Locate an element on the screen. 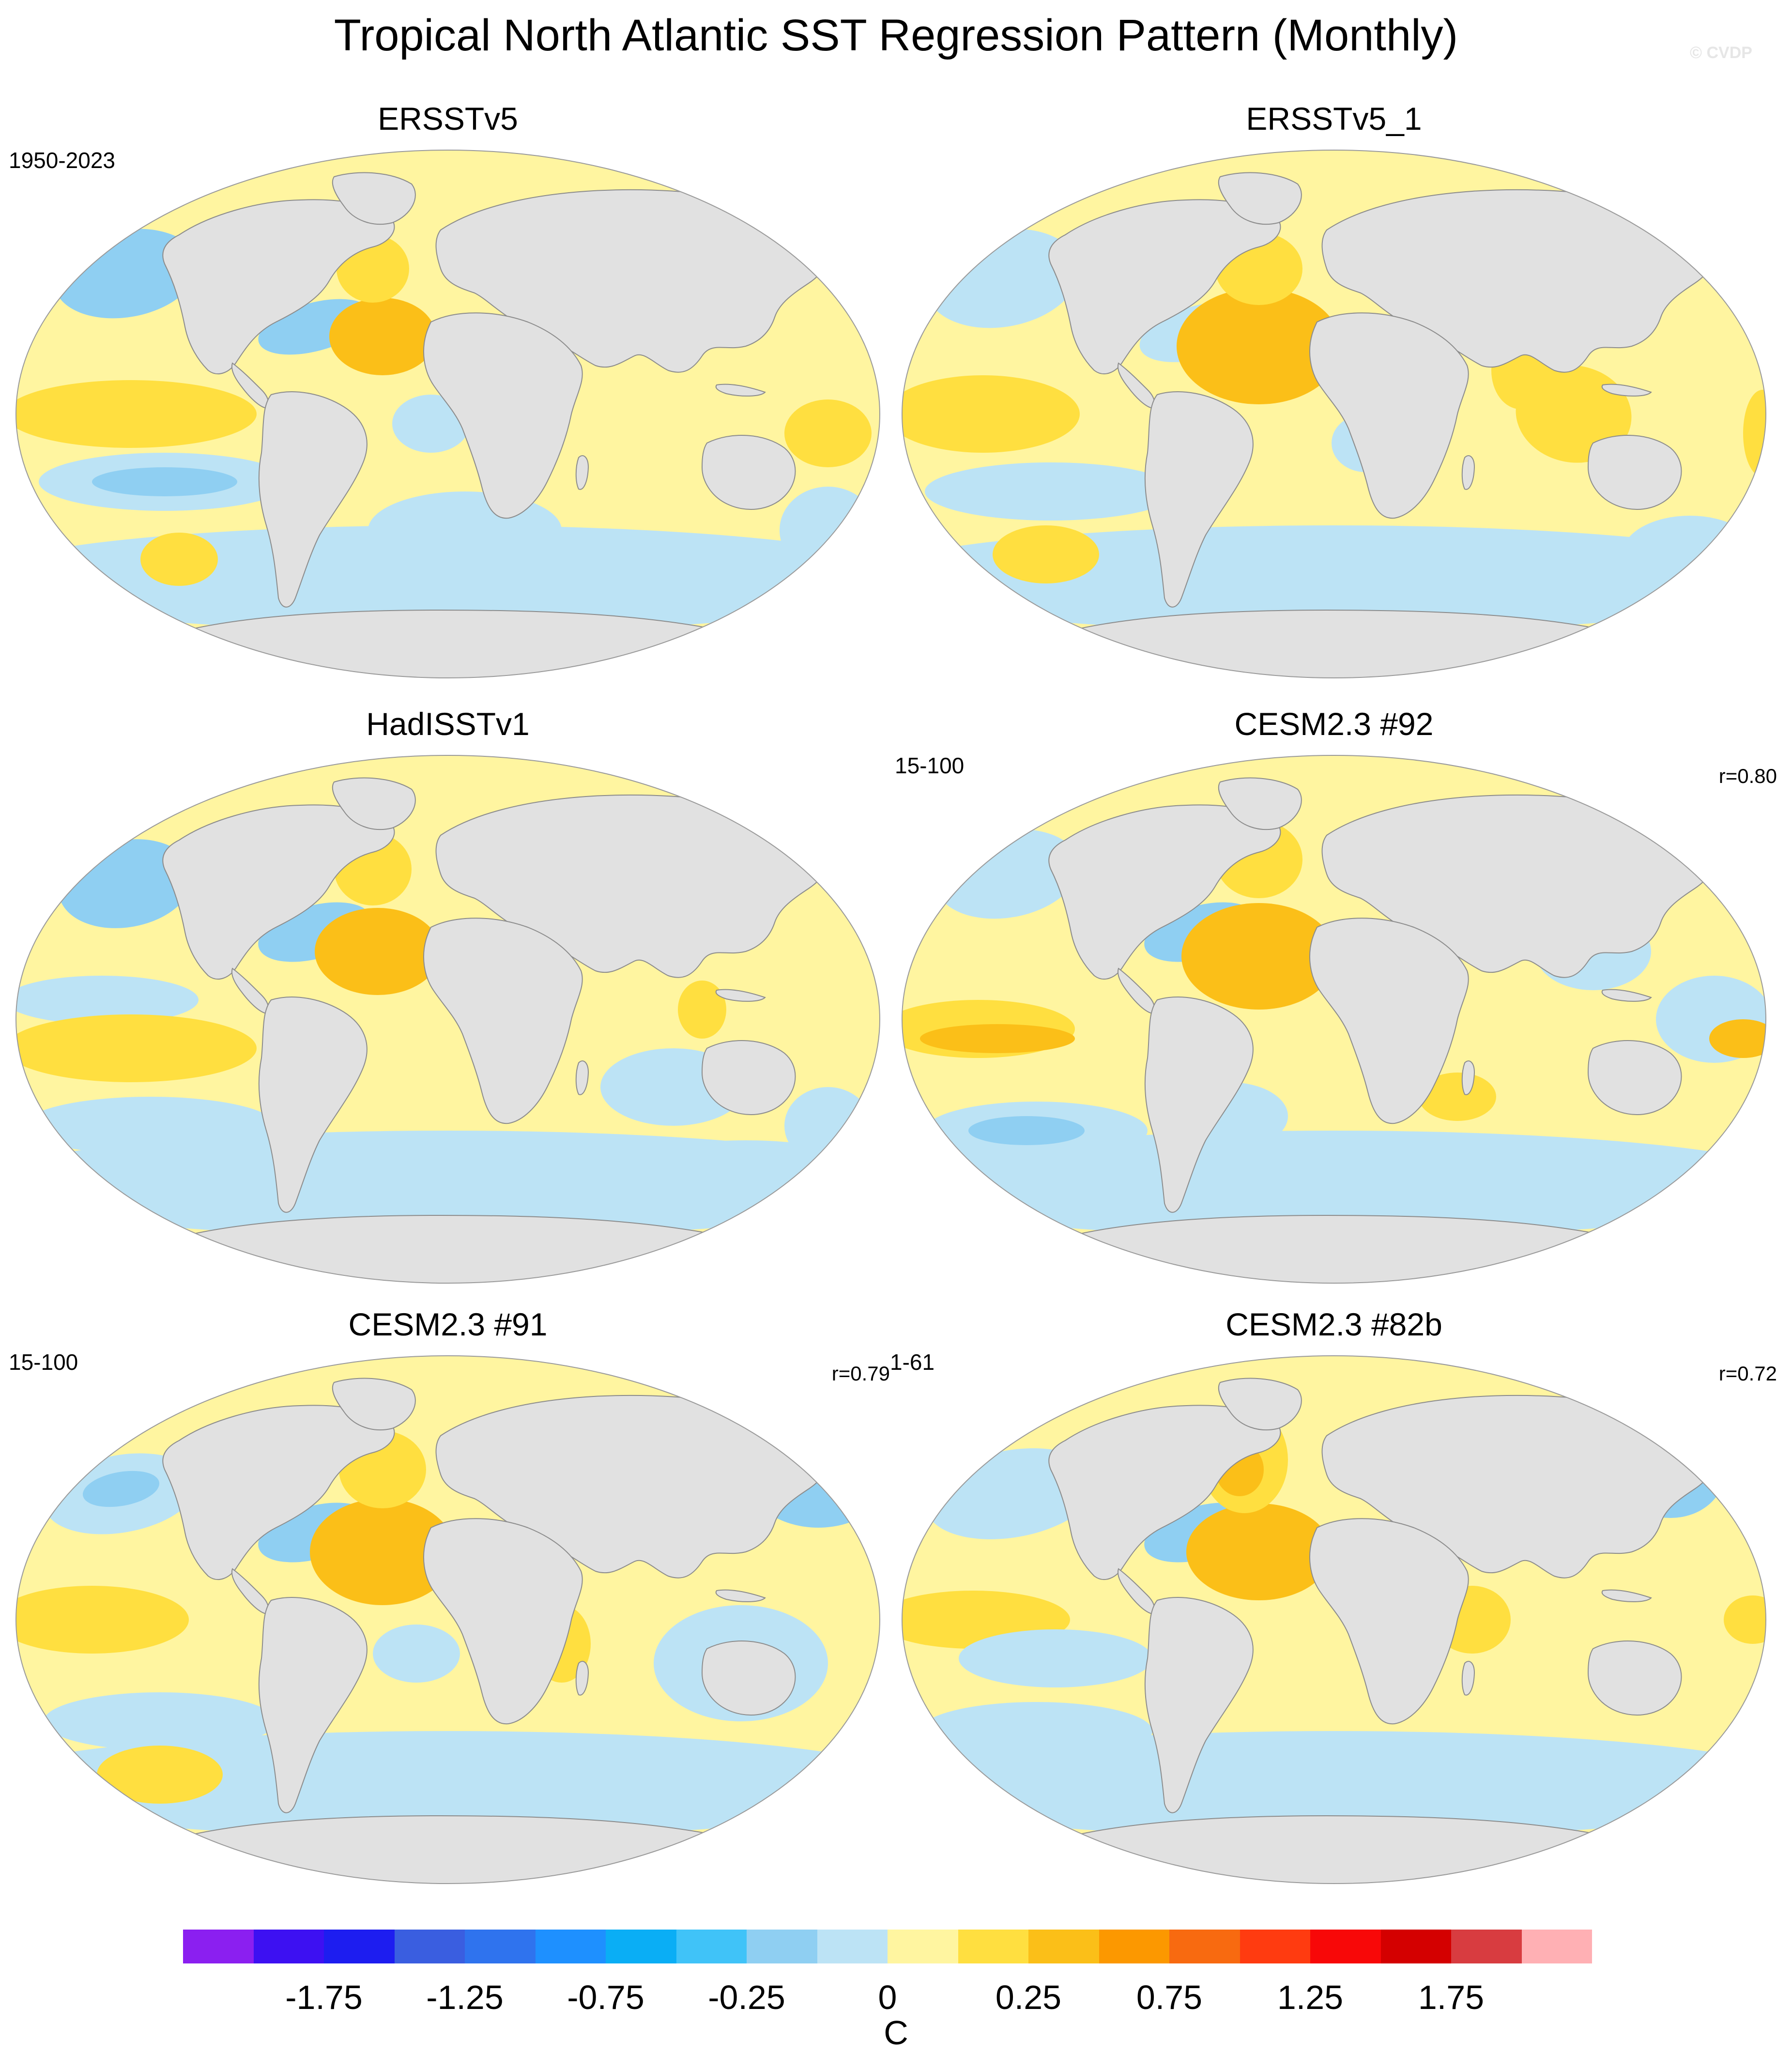 The height and width of the screenshot is (2054, 1792). panel-period: 1-61 is located at coordinates (912, 1362).